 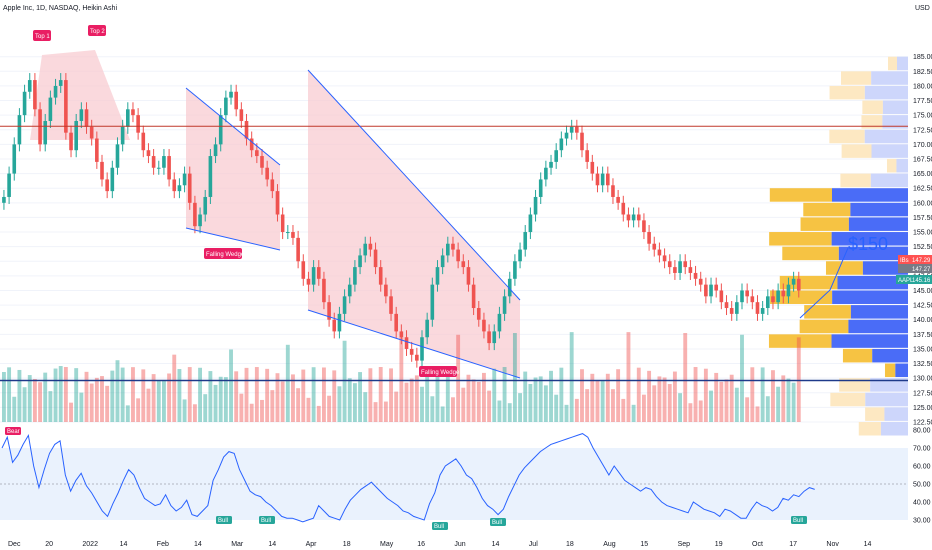 I want to click on x-tick-label: Nov, so click(x=832, y=544).